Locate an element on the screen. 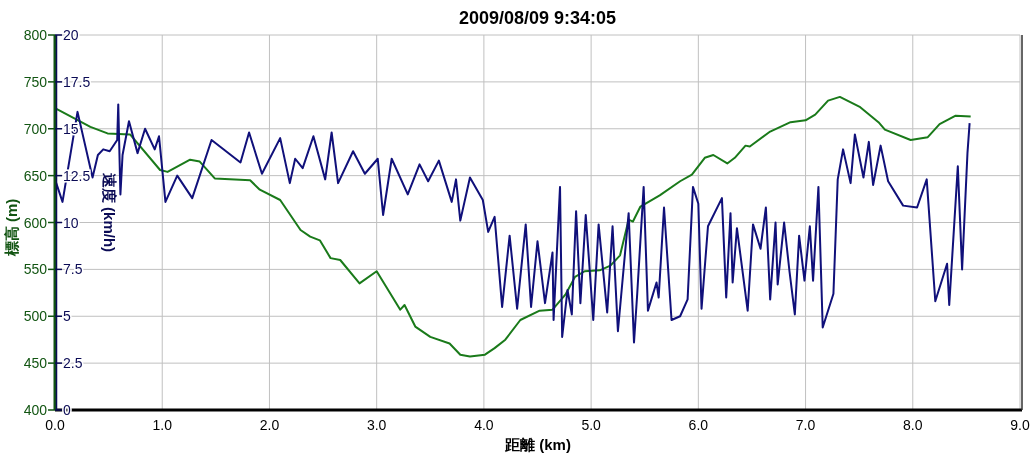  y2-tick-label: 20 is located at coordinates (71, 35).